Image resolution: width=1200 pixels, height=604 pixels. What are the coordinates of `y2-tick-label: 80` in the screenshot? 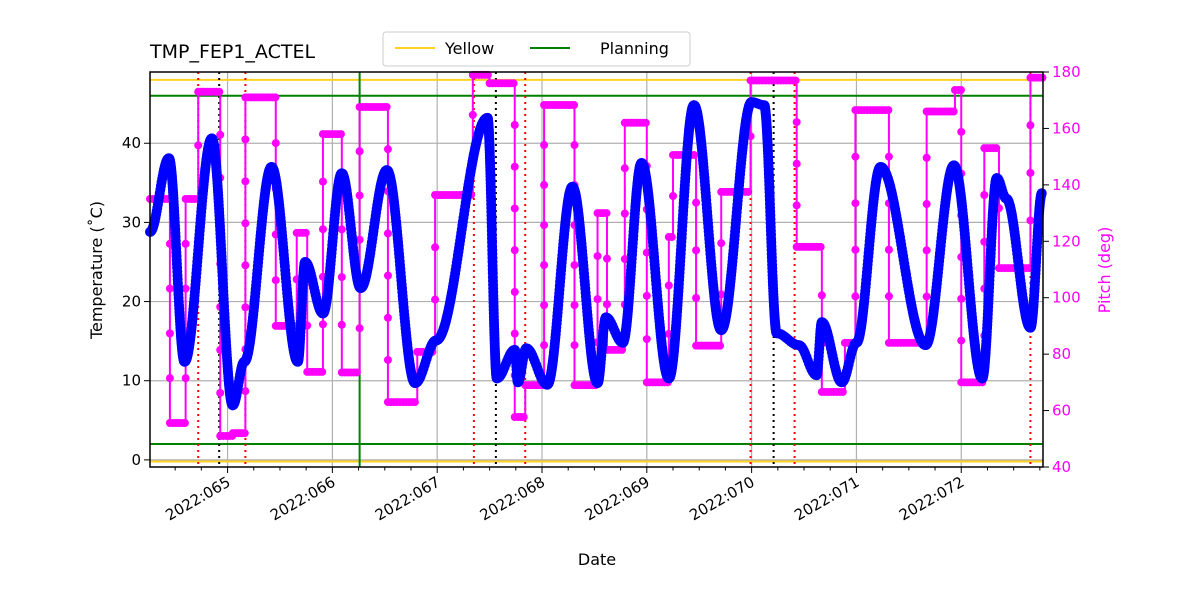 It's located at (1061, 354).